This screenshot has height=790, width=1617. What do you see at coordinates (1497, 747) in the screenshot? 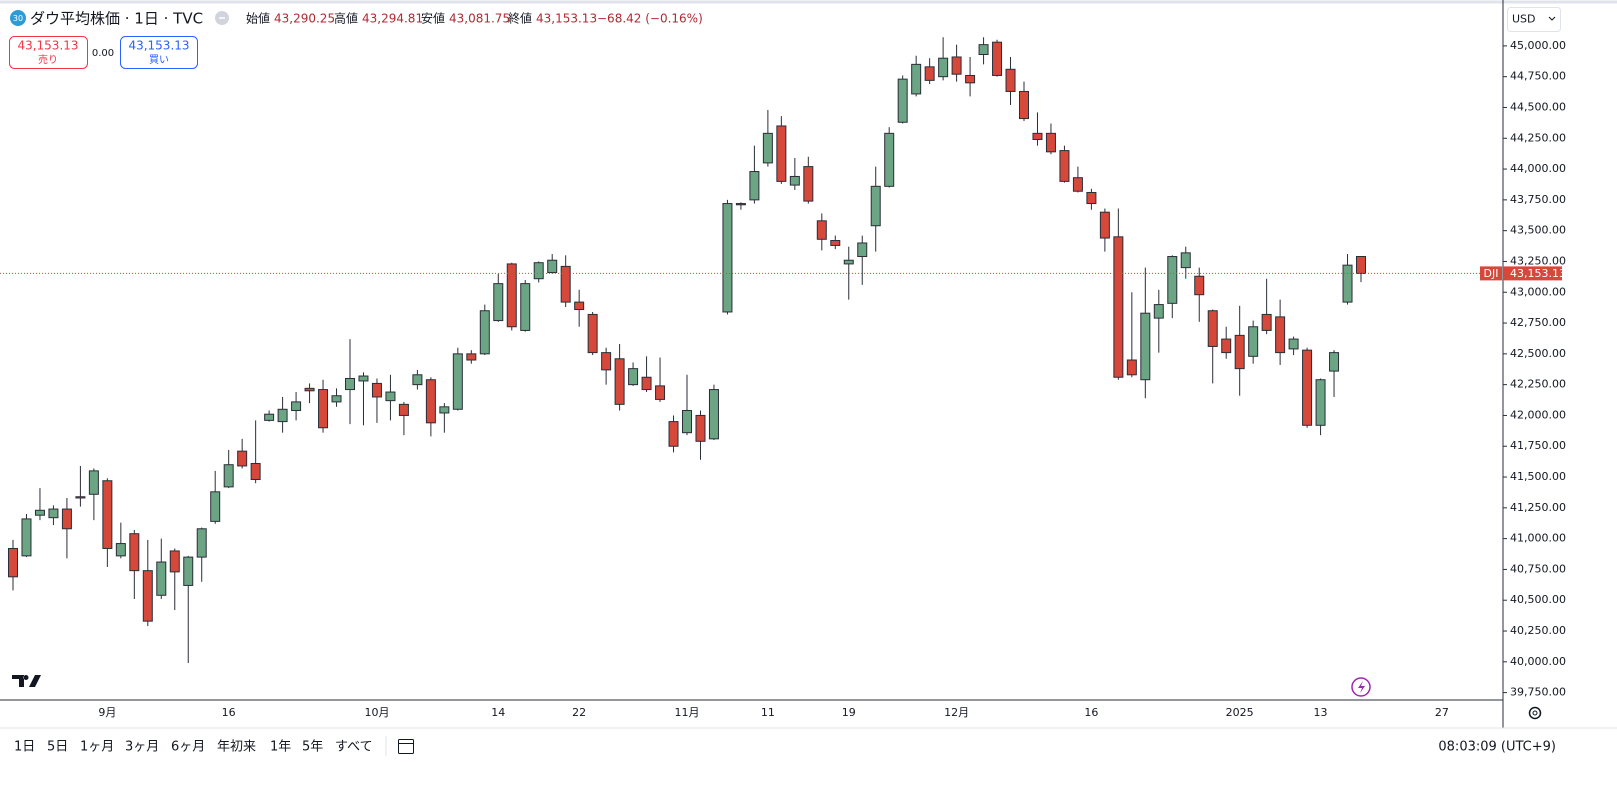
I see `clock: 08:03:09 (UTC+9)` at bounding box center [1497, 747].